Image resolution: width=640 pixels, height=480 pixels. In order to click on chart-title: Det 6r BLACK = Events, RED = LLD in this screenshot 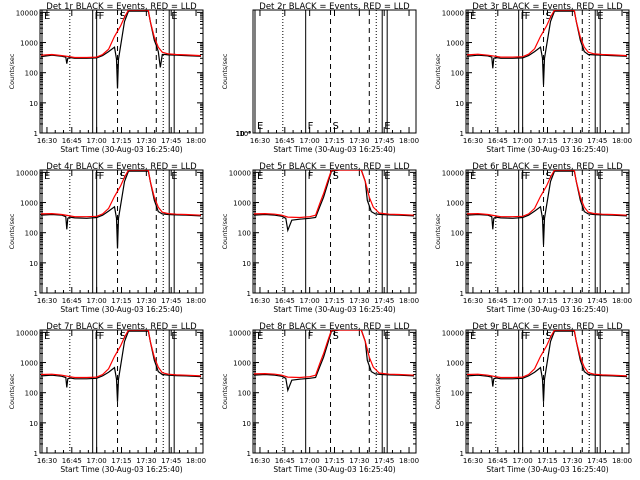, I will do `click(547, 167)`.